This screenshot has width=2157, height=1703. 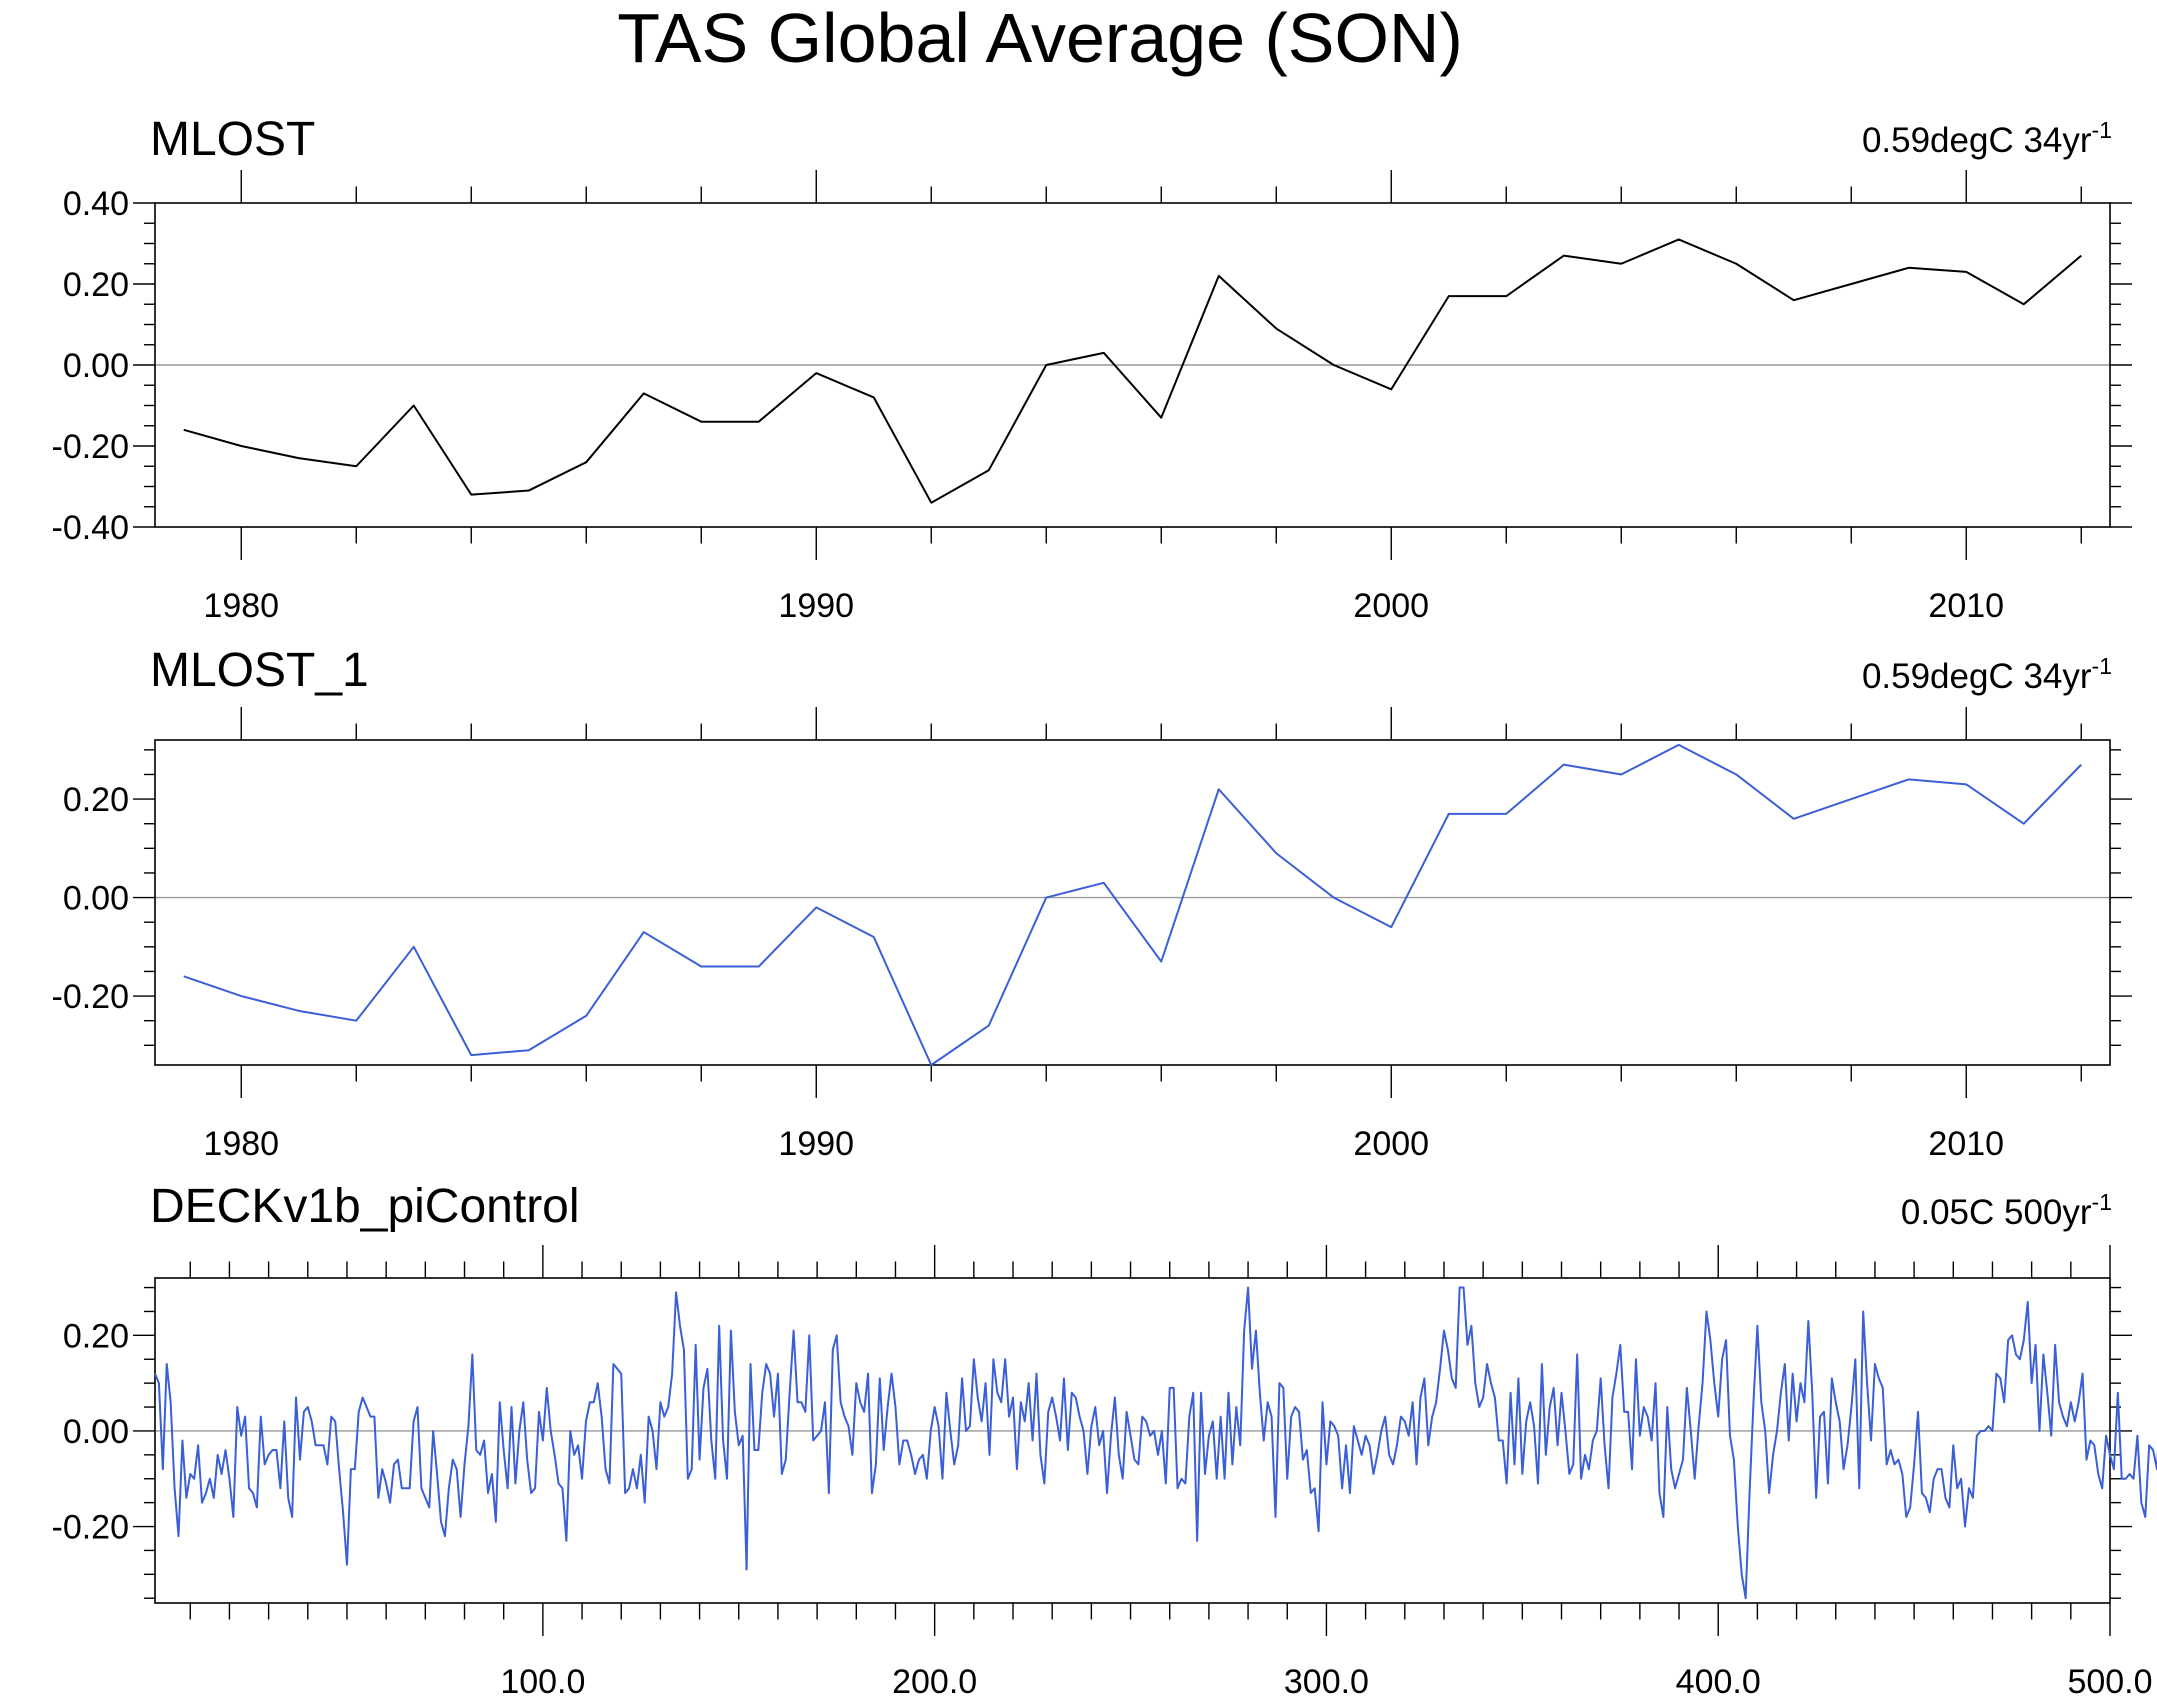 I want to click on data-points, so click(x=1132, y=371).